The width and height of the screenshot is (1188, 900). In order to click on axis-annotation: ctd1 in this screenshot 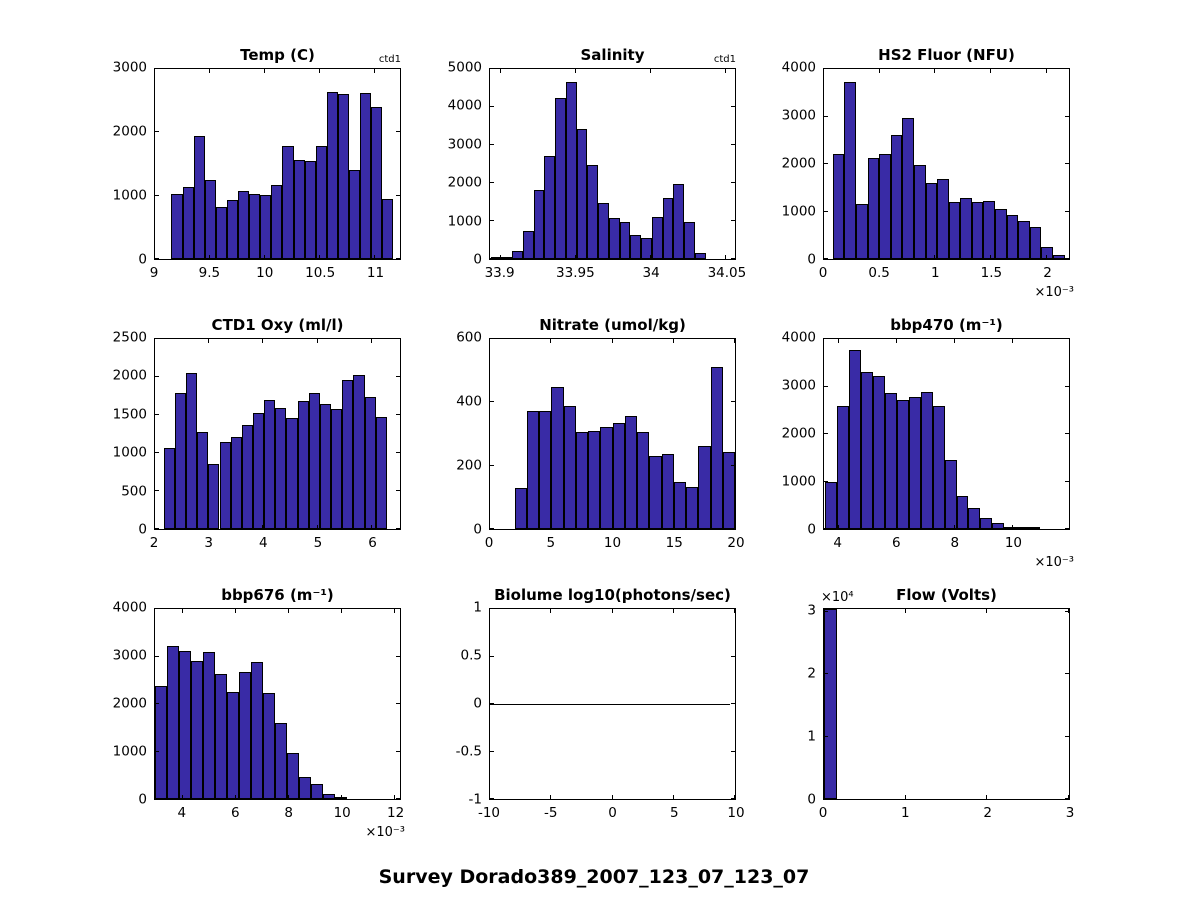, I will do `click(389, 59)`.